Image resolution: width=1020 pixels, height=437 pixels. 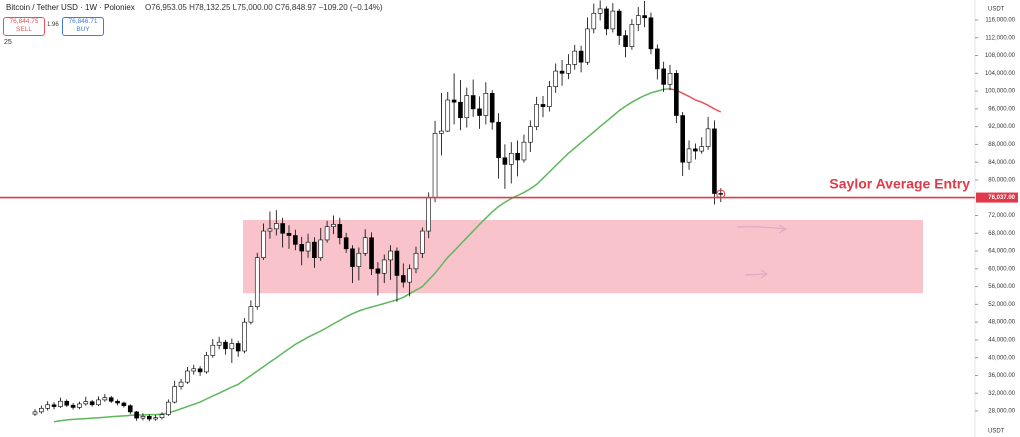 What do you see at coordinates (583, 256) in the screenshot?
I see `zone` at bounding box center [583, 256].